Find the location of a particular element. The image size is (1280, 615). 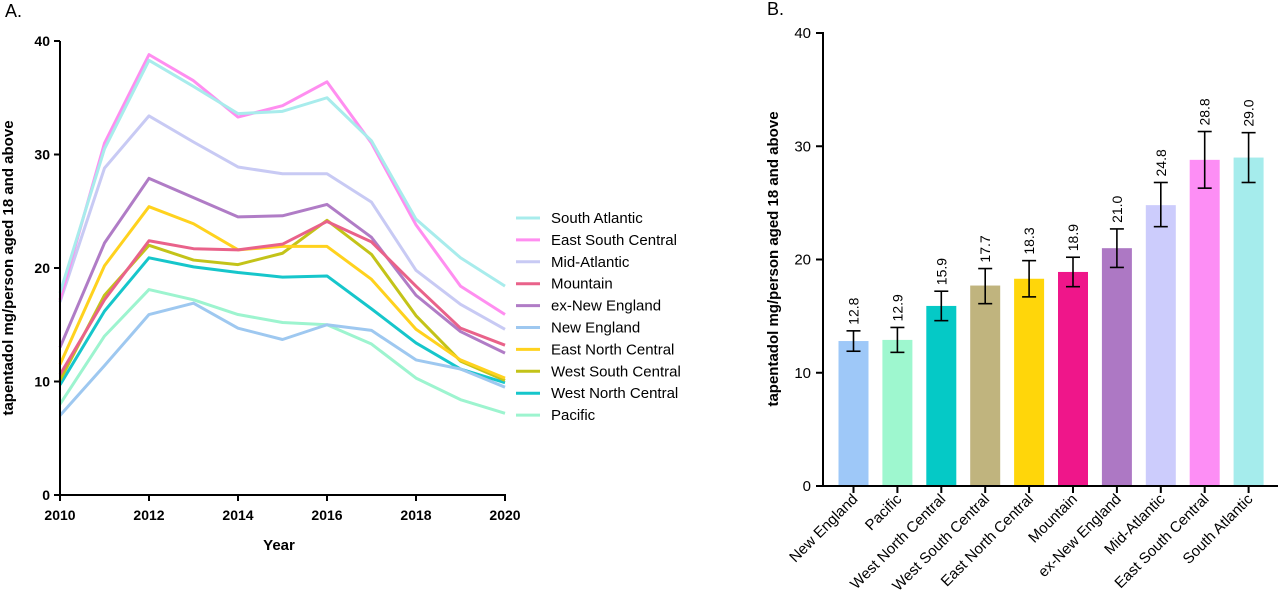

panel-b-y-axis-title: tapentadol mg/person aged 18 and above is located at coordinates (773, 258).